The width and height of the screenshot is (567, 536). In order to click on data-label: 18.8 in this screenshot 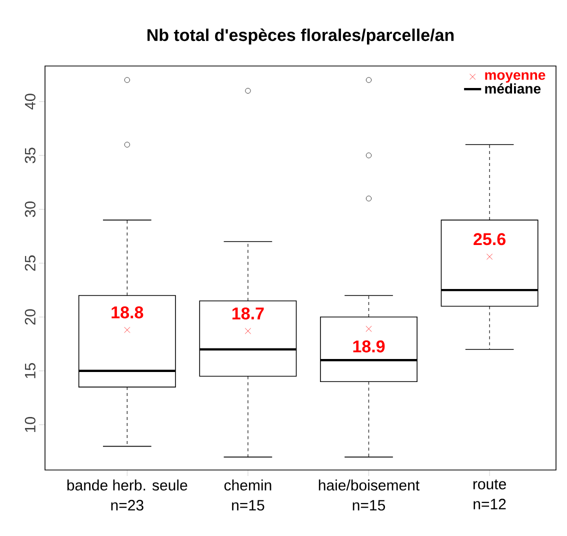, I will do `click(128, 312)`.